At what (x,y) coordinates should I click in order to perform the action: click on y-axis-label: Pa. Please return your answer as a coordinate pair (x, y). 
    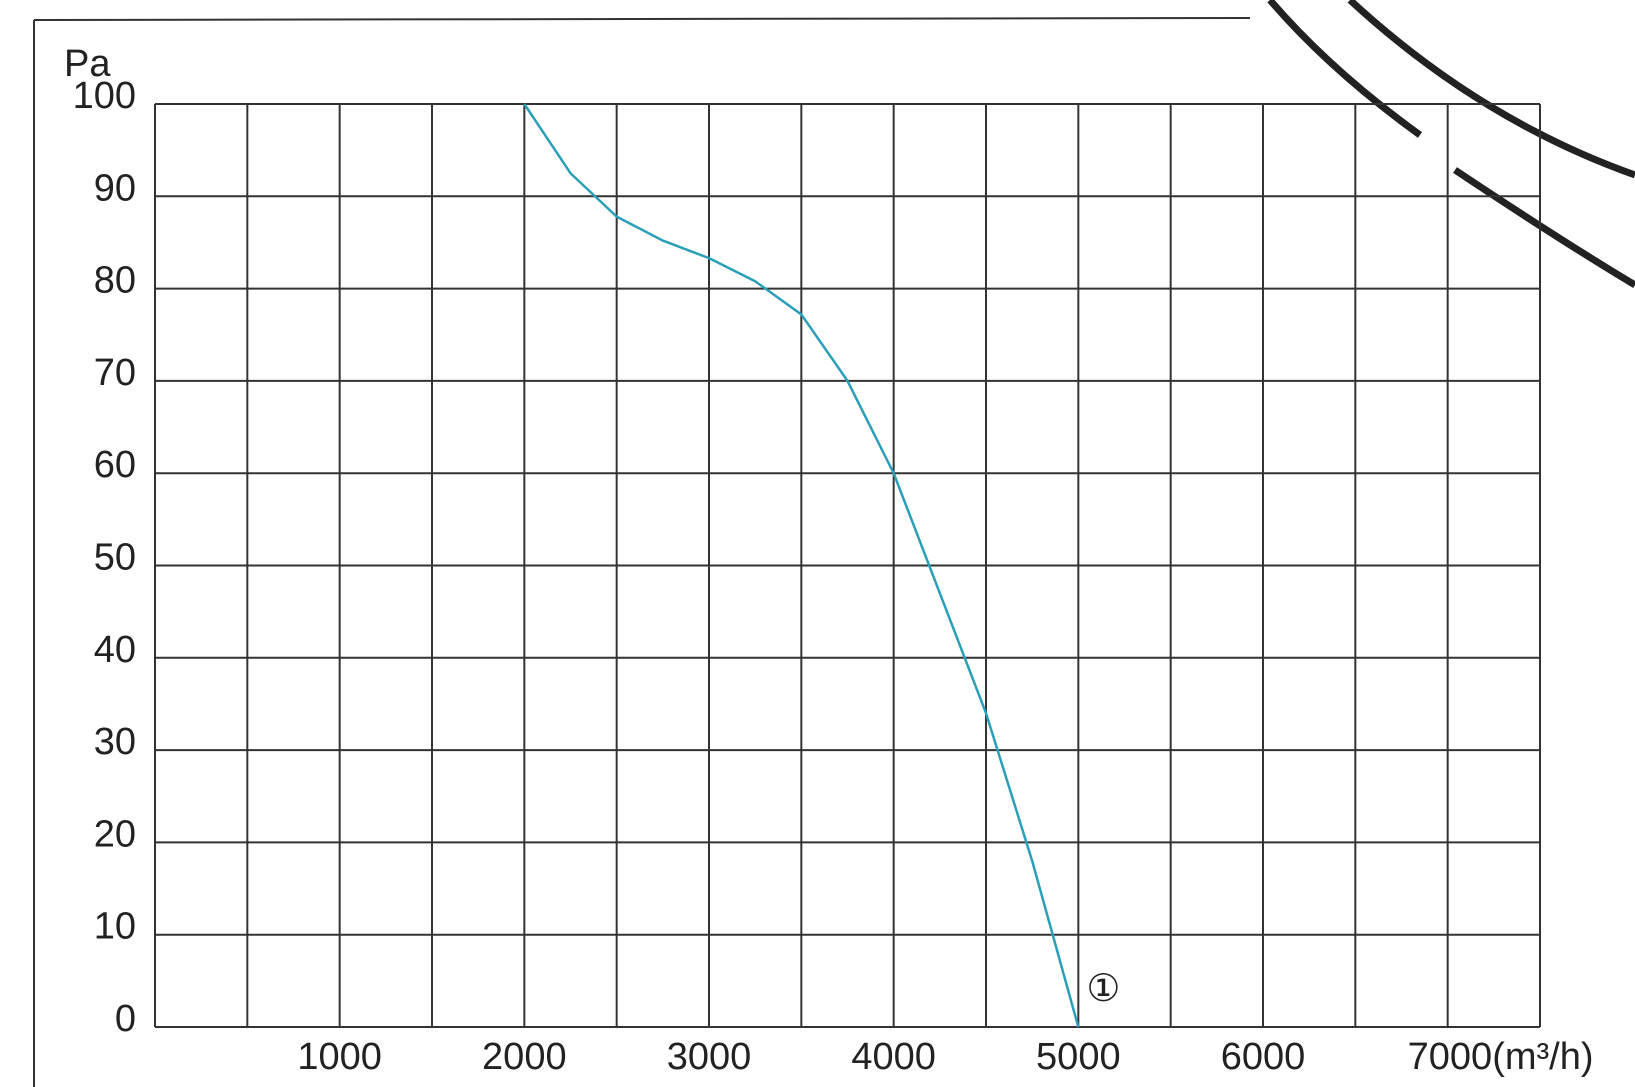
    Looking at the image, I should click on (87, 64).